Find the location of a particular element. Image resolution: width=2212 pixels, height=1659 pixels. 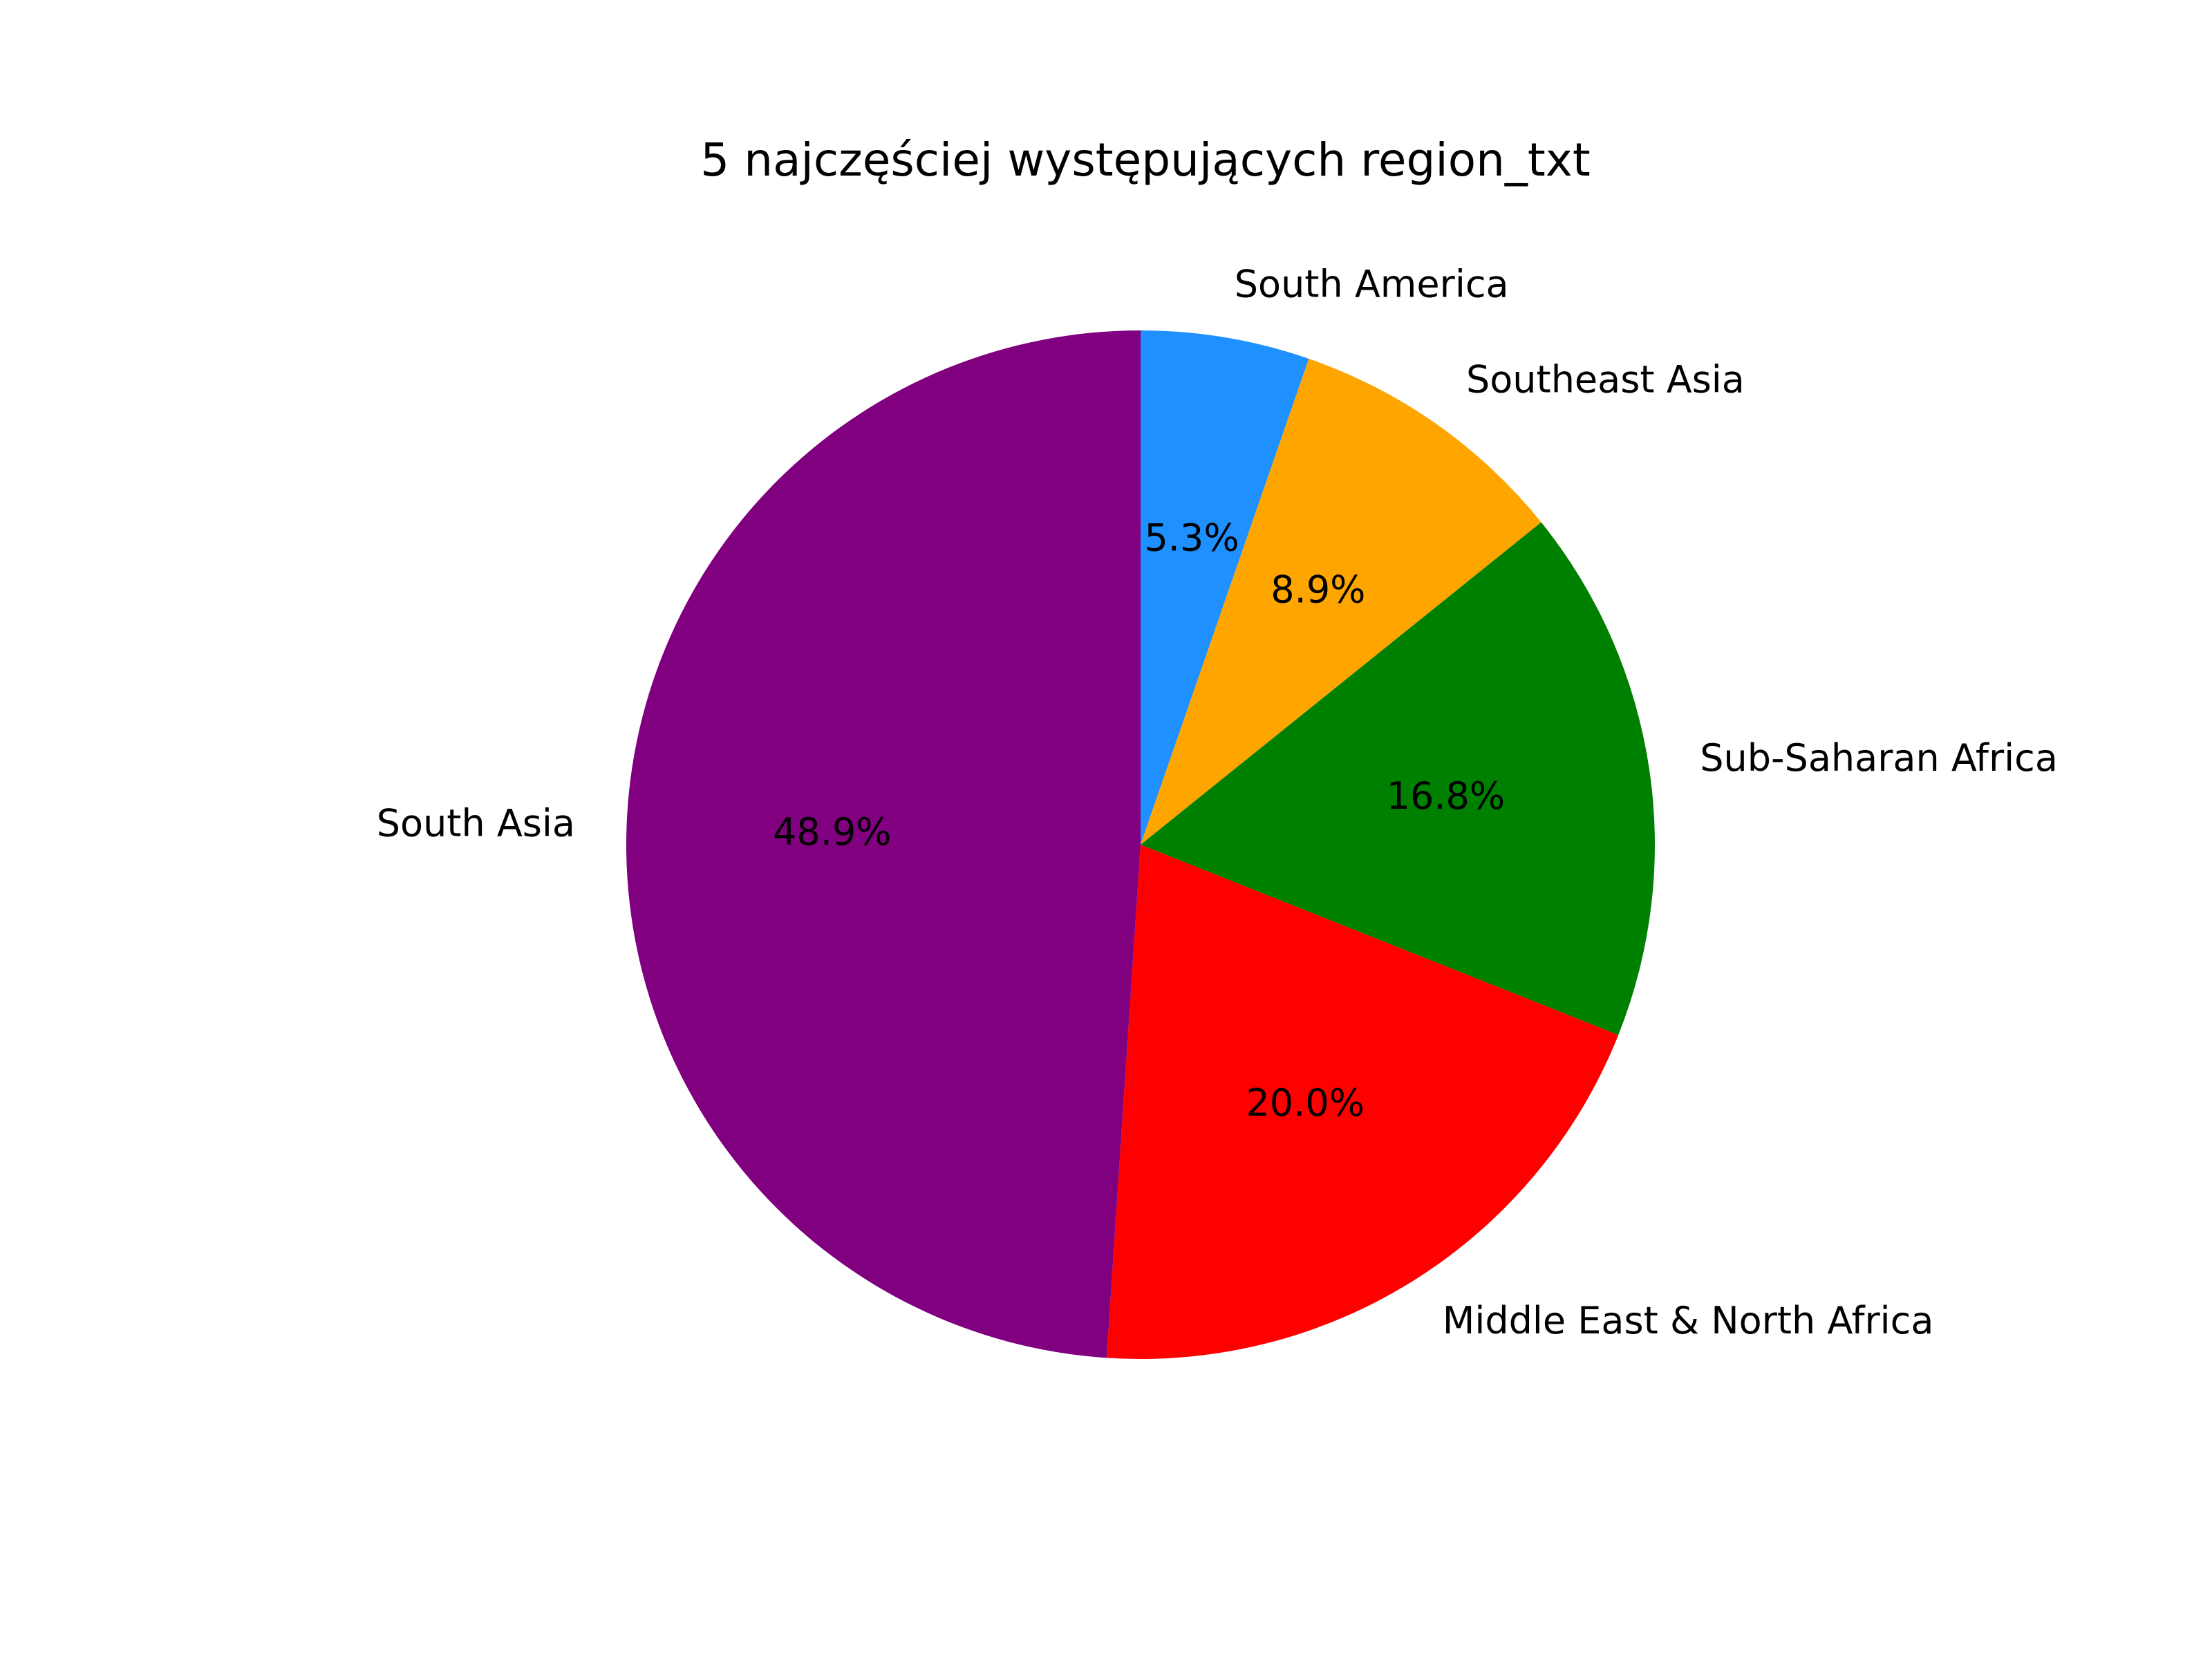

slice-label-sub-saharan-africa: Sub-Saharan Africa is located at coordinates (1879, 758).